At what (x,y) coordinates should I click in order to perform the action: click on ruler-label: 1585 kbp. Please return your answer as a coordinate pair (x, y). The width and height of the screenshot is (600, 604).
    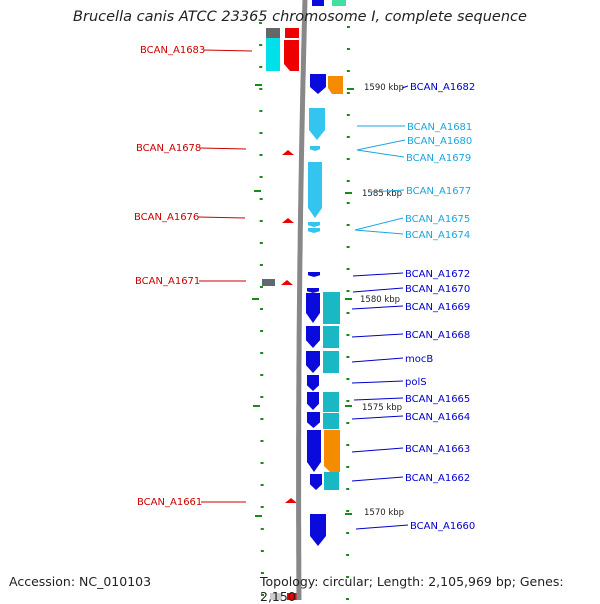
    Looking at the image, I should click on (382, 194).